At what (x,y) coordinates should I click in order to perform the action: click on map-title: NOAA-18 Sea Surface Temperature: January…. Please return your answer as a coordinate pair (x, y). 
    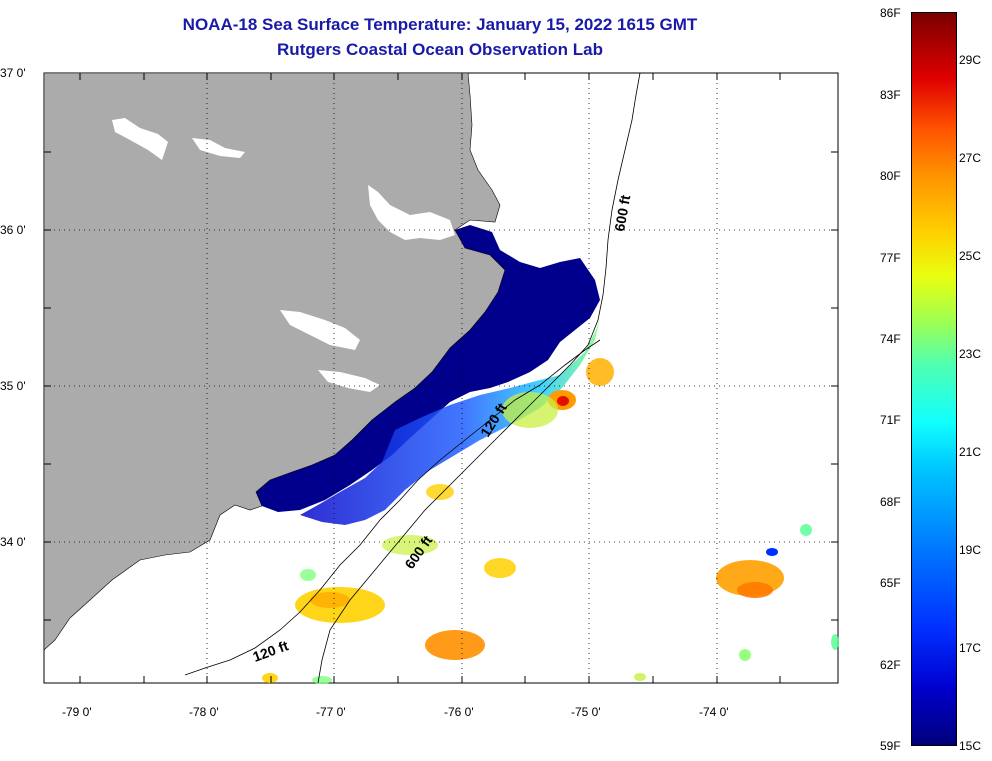
    Looking at the image, I should click on (440, 24).